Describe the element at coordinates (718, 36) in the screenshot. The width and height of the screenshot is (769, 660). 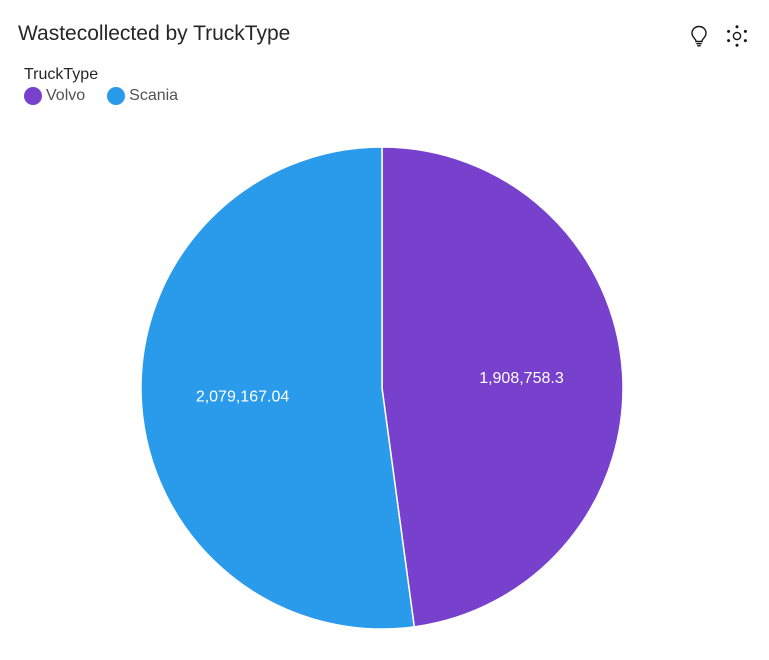
I see `chart-toolbar` at that location.